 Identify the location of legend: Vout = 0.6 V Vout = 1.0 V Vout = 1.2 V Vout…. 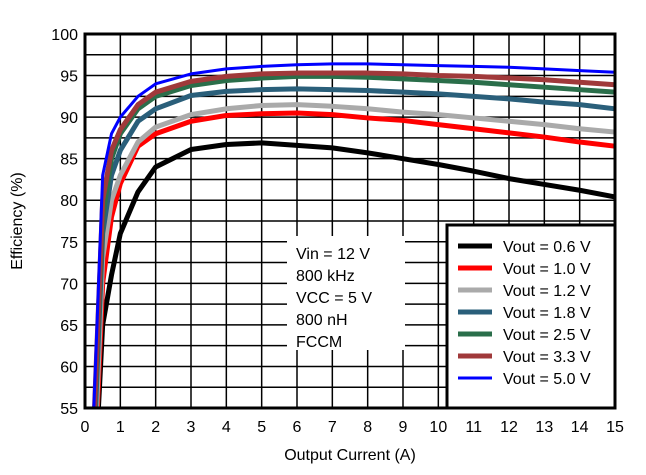
(531, 316).